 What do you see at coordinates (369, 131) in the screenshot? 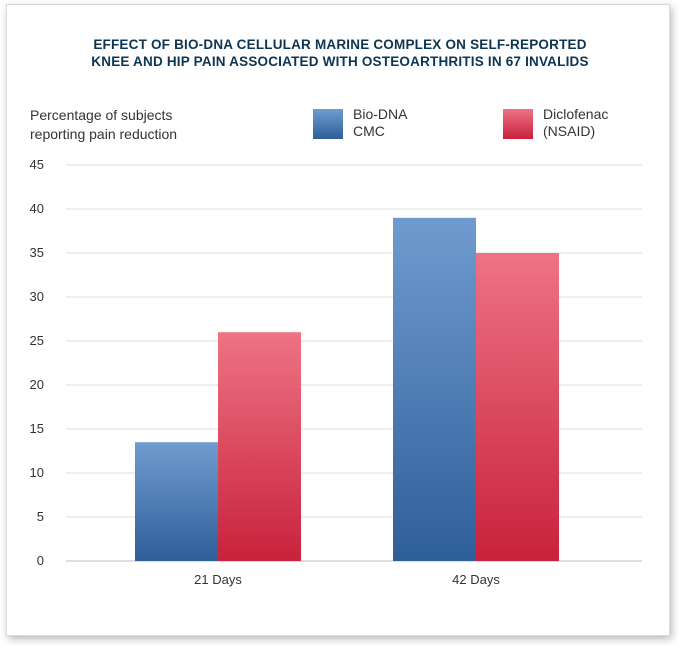
I see `legend-label-bio-dna-line-2: CMC` at bounding box center [369, 131].